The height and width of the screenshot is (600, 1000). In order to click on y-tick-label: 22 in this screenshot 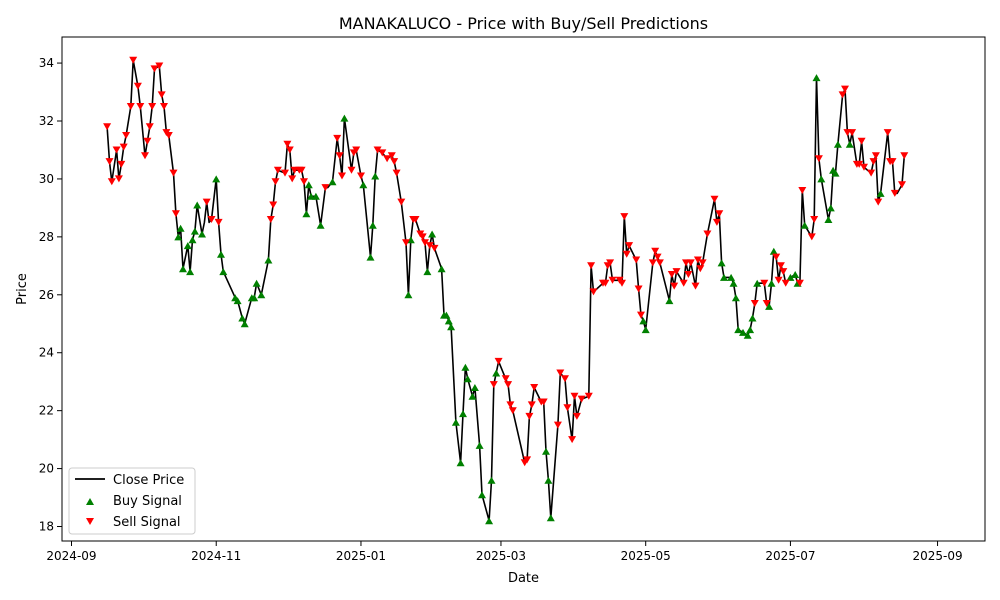, I will do `click(46, 411)`.